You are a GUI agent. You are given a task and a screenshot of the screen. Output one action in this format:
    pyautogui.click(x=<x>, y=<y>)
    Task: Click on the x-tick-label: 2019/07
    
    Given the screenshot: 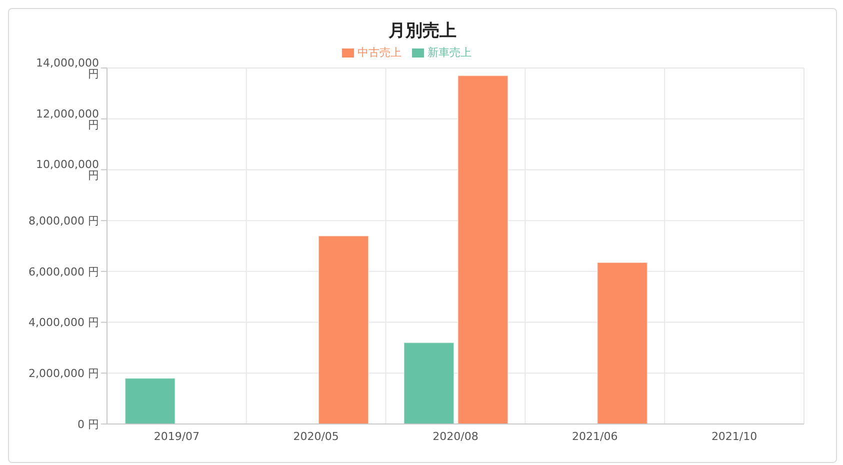 What is the action you would take?
    pyautogui.click(x=177, y=436)
    